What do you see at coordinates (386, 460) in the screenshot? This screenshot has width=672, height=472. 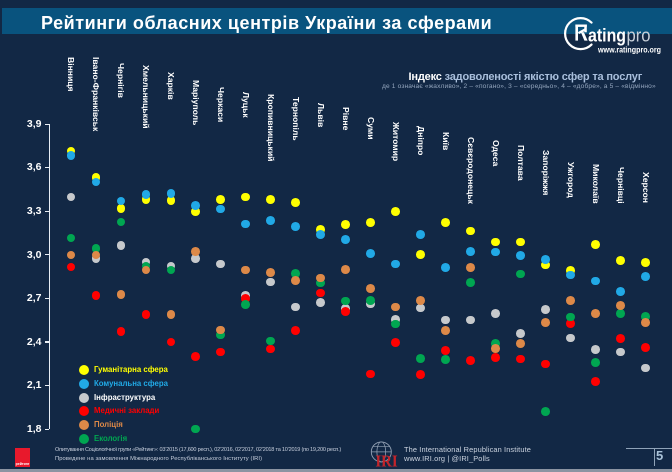 I see `svg-text: IRI` at bounding box center [386, 460].